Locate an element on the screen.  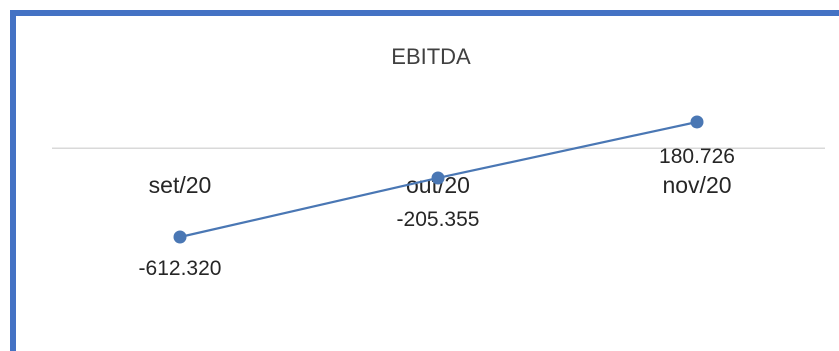
data-label: -612.320 is located at coordinates (180, 268).